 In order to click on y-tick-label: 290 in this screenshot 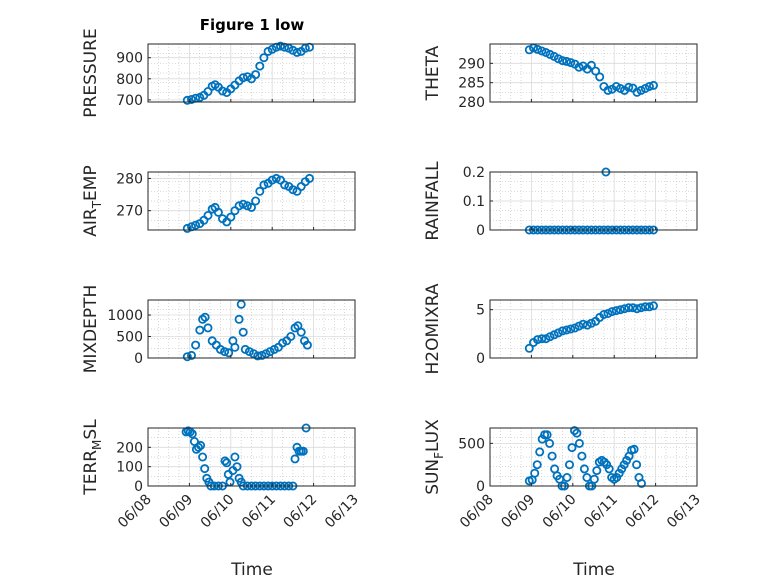, I will do `click(471, 64)`.